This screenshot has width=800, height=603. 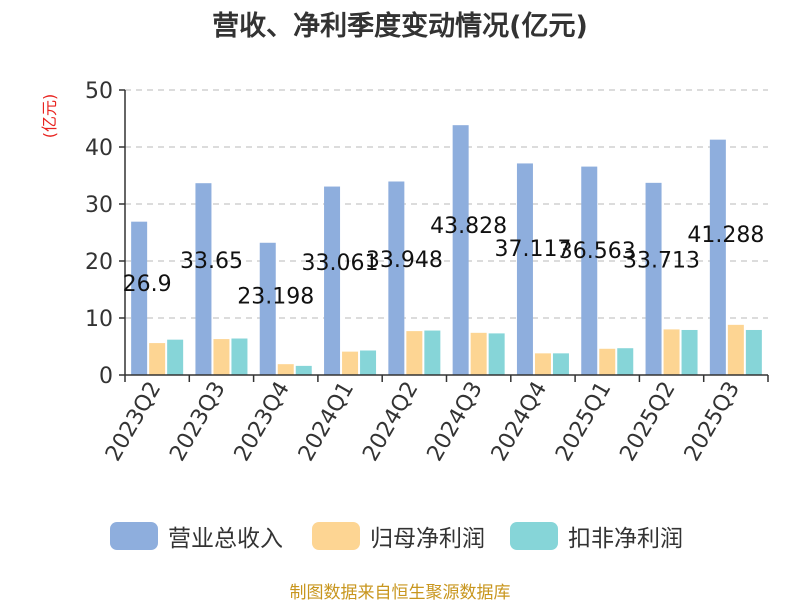 What do you see at coordinates (211, 261) in the screenshot?
I see `data-label-revenue: 33.65` at bounding box center [211, 261].